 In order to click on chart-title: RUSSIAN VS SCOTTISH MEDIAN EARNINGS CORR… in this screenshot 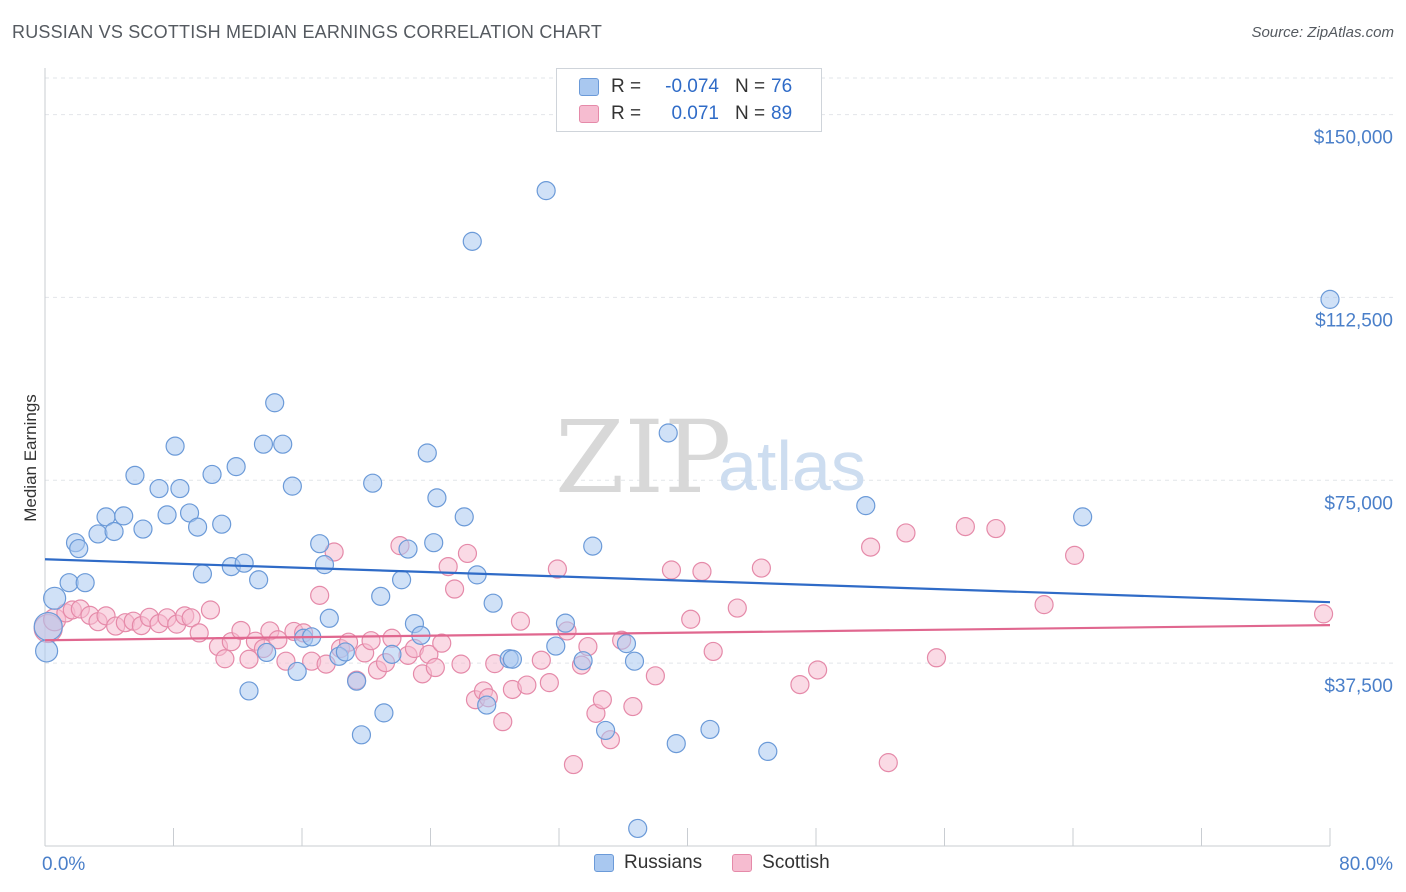, I will do `click(307, 32)`.